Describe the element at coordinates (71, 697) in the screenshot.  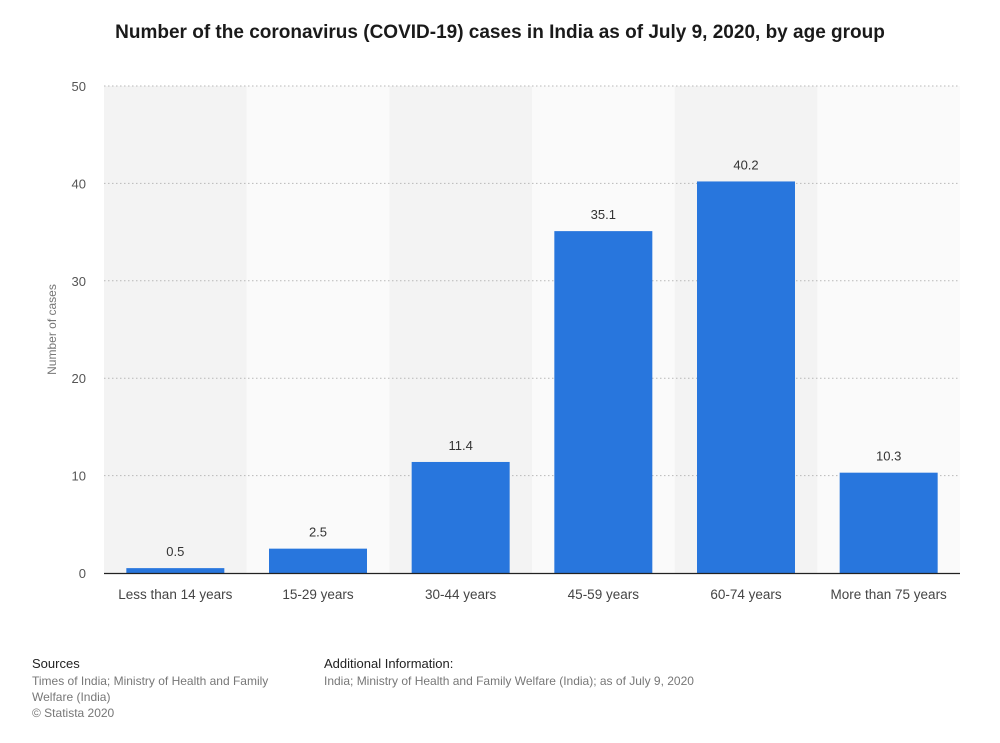
I see `sources-line-2: Welfare (India)` at that location.